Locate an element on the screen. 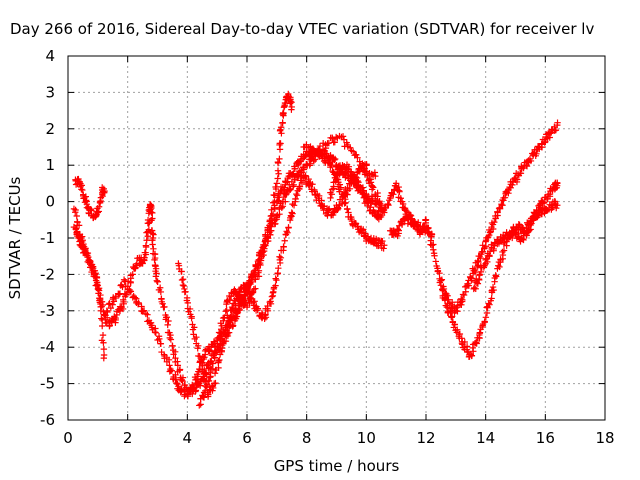  x-tick-label: 0 is located at coordinates (68, 438).